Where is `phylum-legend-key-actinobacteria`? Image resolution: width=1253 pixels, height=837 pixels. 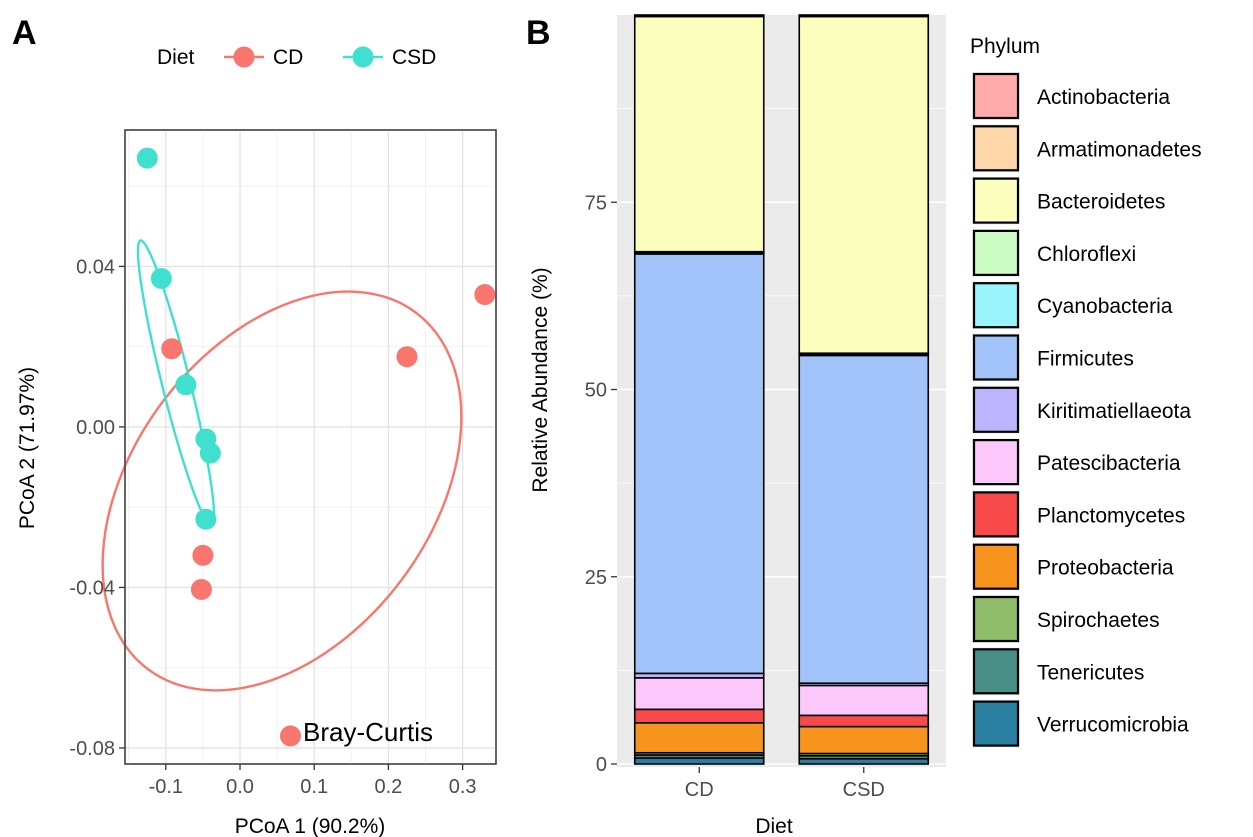
phylum-legend-key-actinobacteria is located at coordinates (996, 96).